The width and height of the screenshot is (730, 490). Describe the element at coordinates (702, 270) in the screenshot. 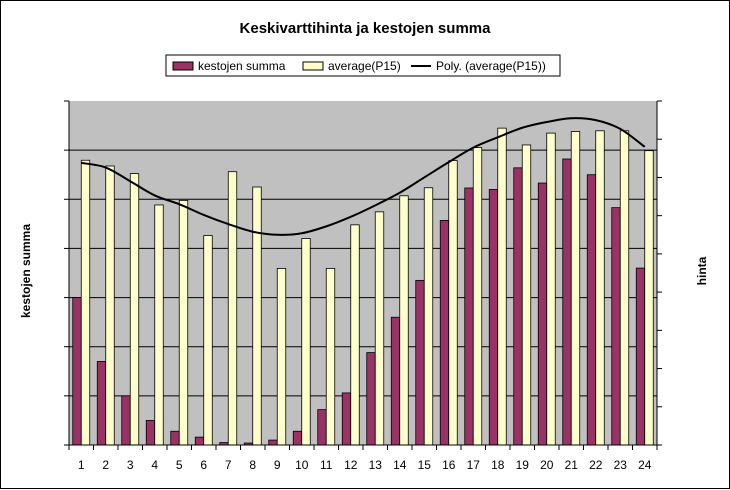

I see `y-right-axis-title: hinta` at that location.